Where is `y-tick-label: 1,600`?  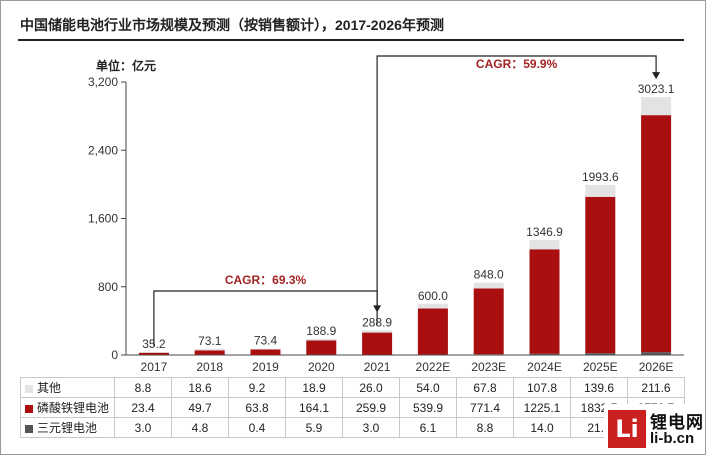
y-tick-label: 1,600 is located at coordinates (103, 219).